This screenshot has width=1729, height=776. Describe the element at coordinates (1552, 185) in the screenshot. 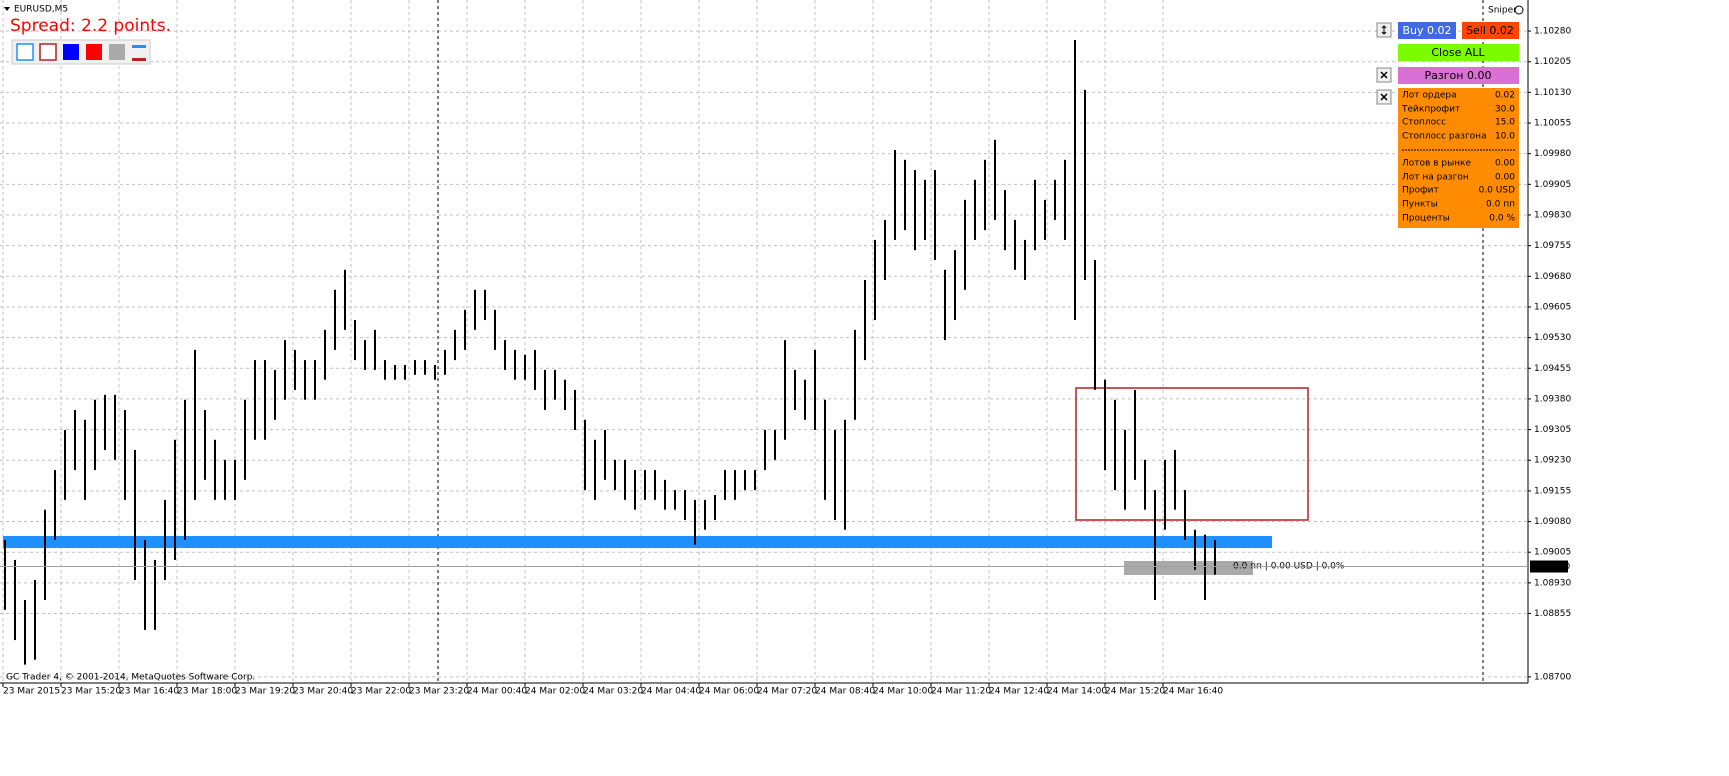

I see `y-tick-label: 1.09905` at that location.